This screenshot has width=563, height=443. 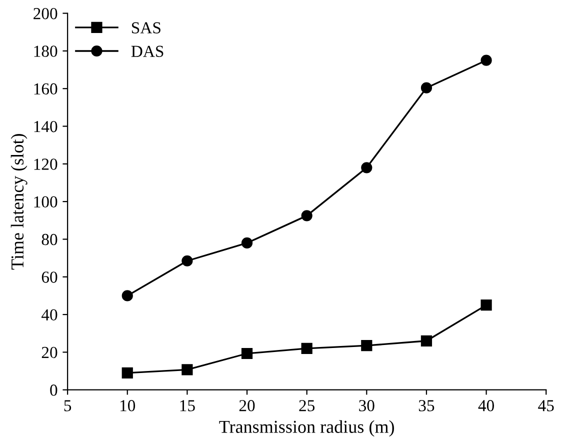 What do you see at coordinates (50, 277) in the screenshot?
I see `y-tick-label: 60` at bounding box center [50, 277].